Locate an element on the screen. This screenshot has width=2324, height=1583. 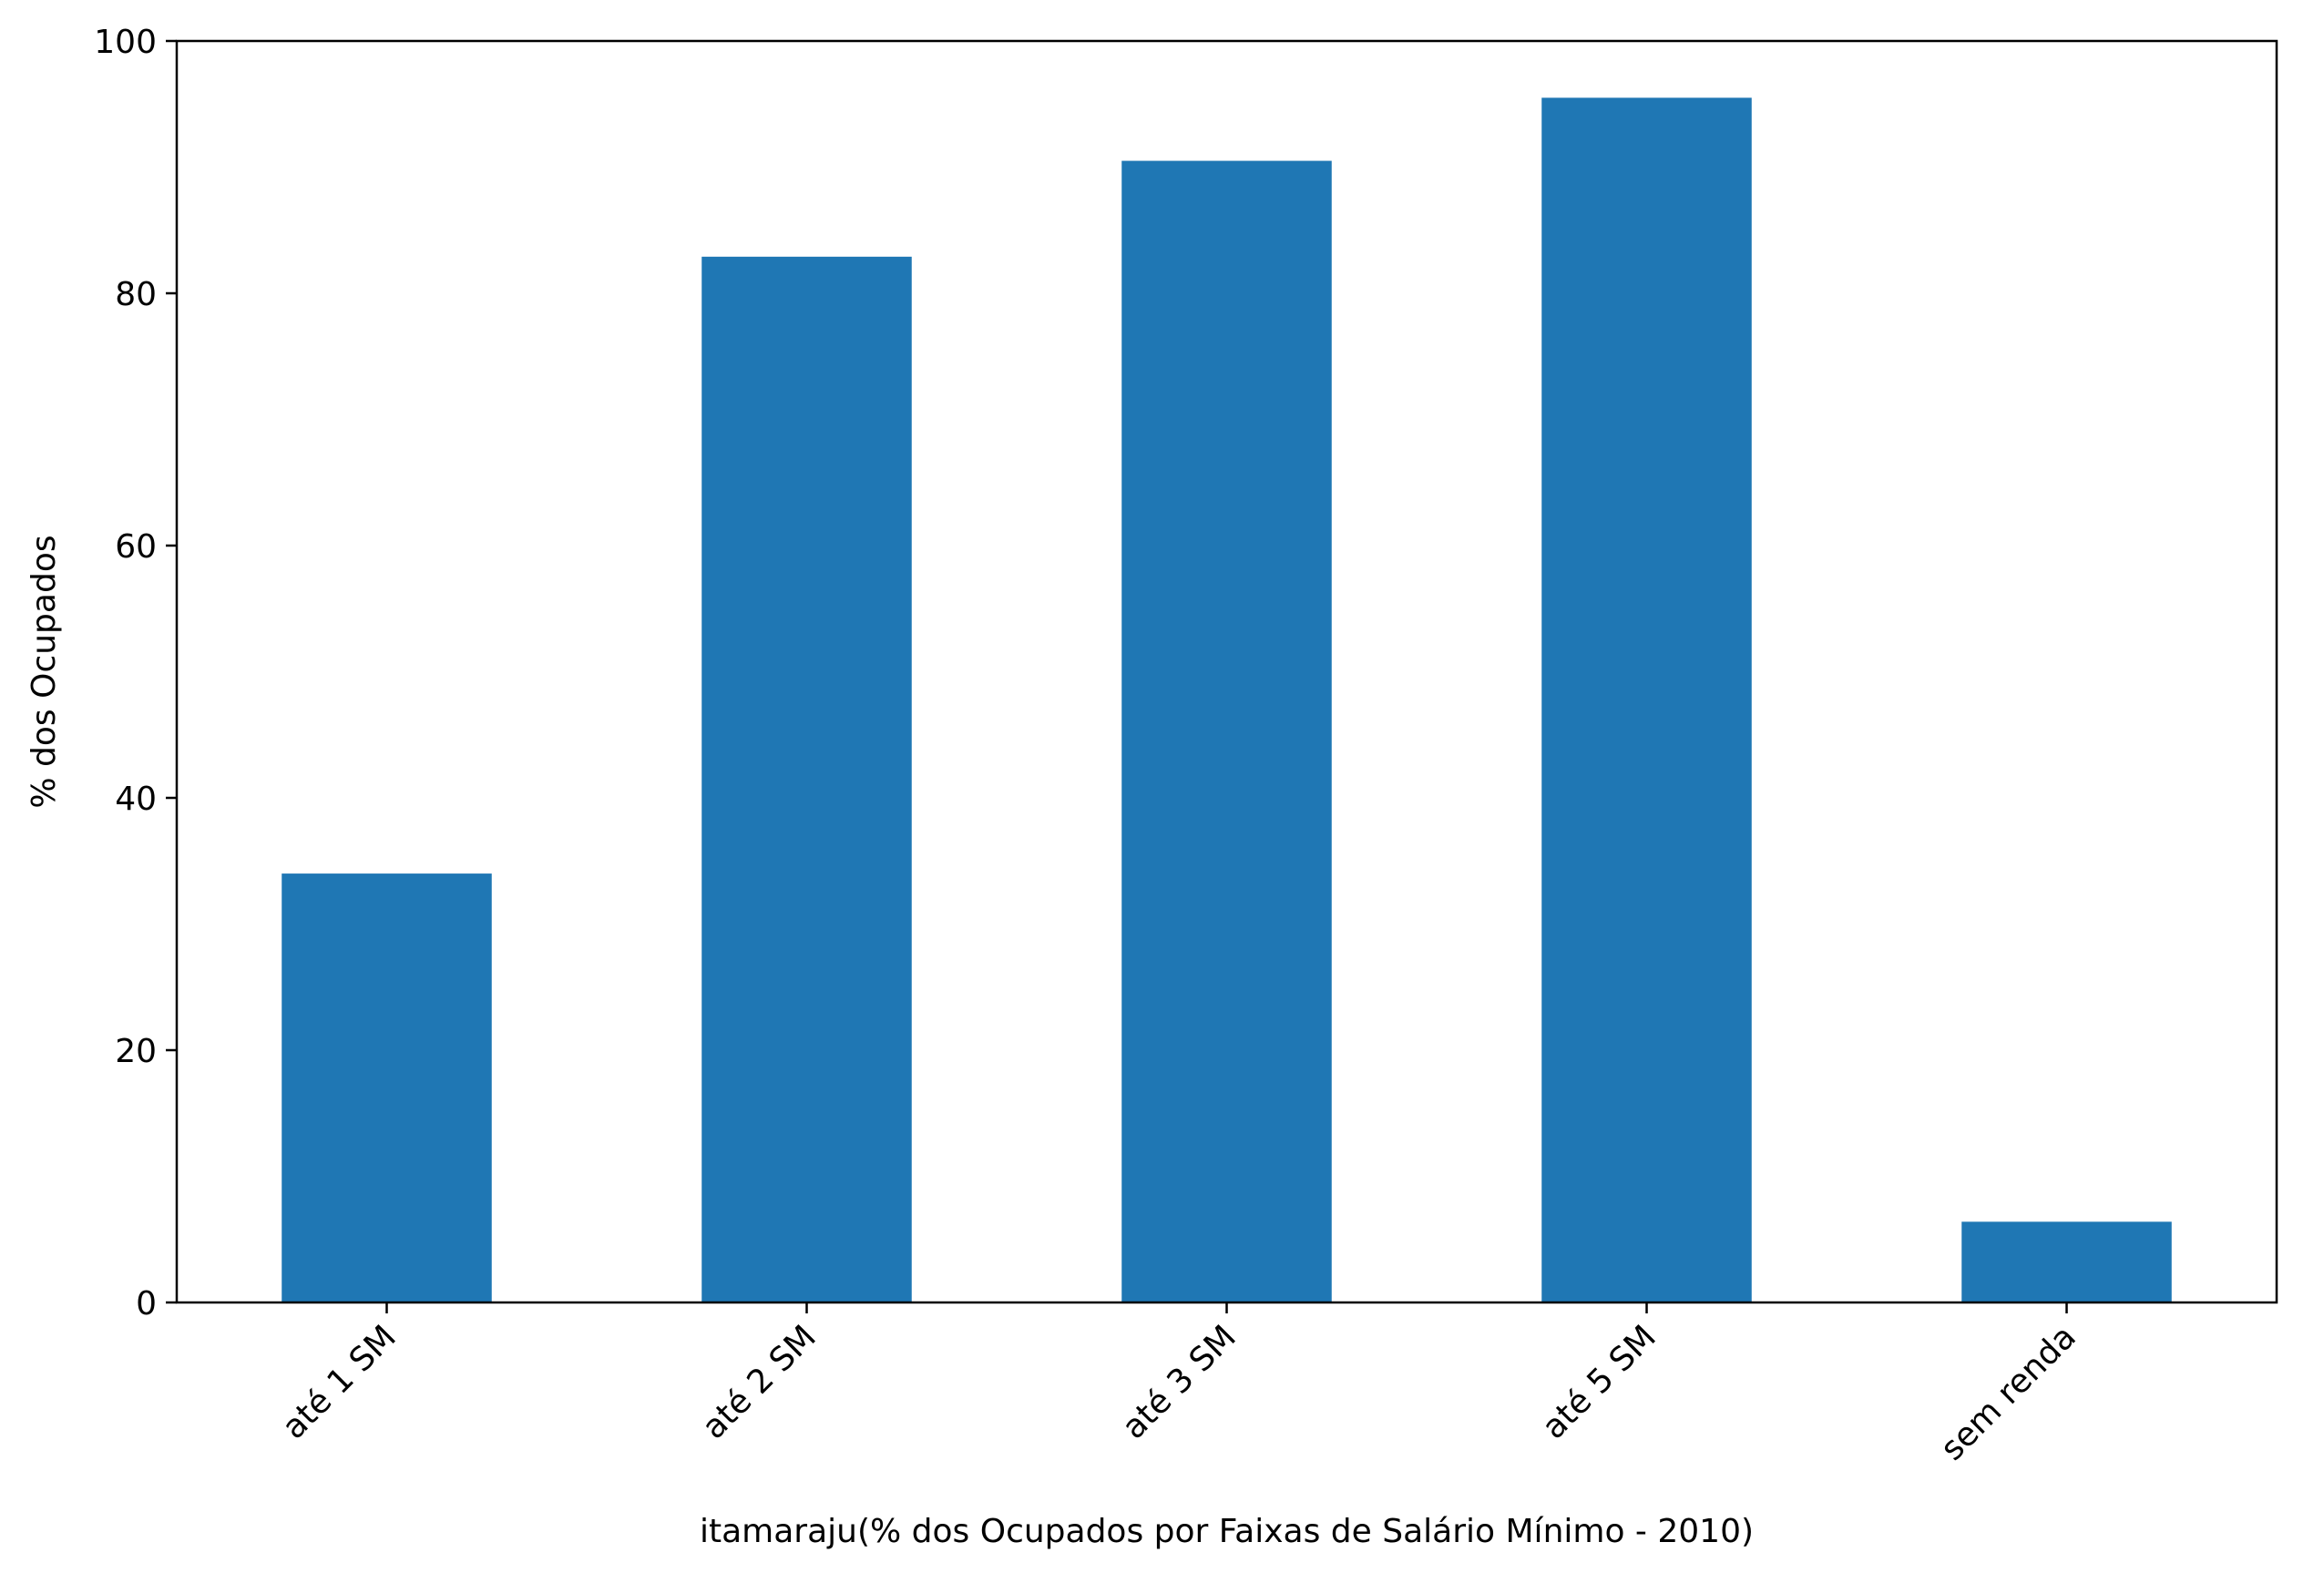
y-tick-label-3: 60 is located at coordinates (136, 547).